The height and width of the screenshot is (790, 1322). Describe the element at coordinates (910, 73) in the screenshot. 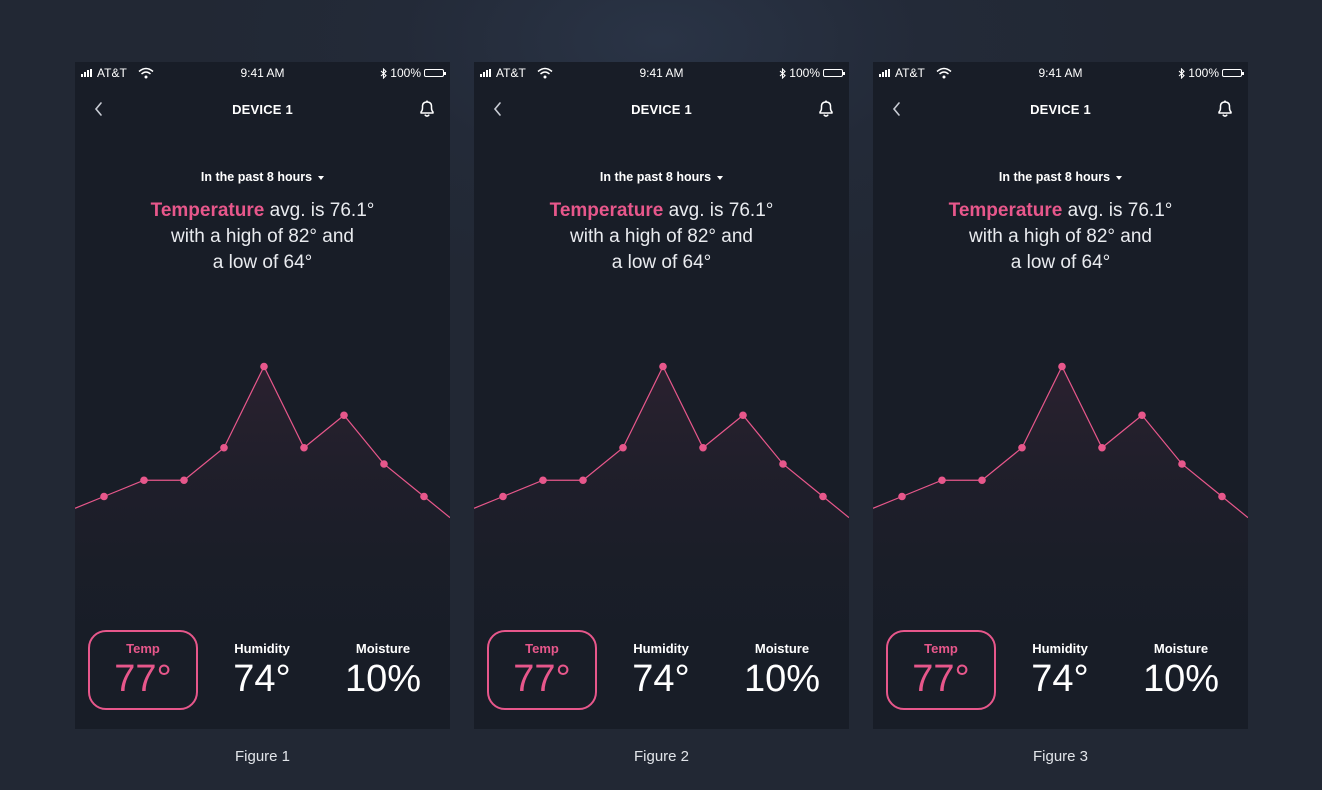

I see `carrier-label: AT&T` at that location.